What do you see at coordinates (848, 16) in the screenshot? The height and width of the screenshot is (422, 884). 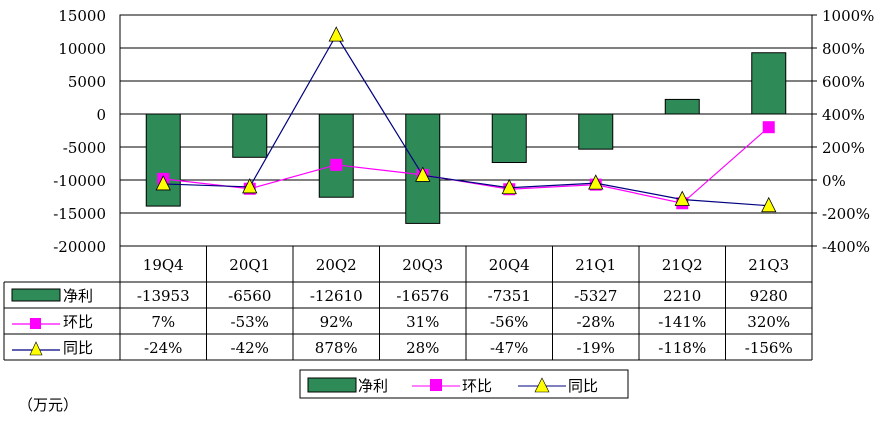 I see `right-tick-label: 1000%` at bounding box center [848, 16].